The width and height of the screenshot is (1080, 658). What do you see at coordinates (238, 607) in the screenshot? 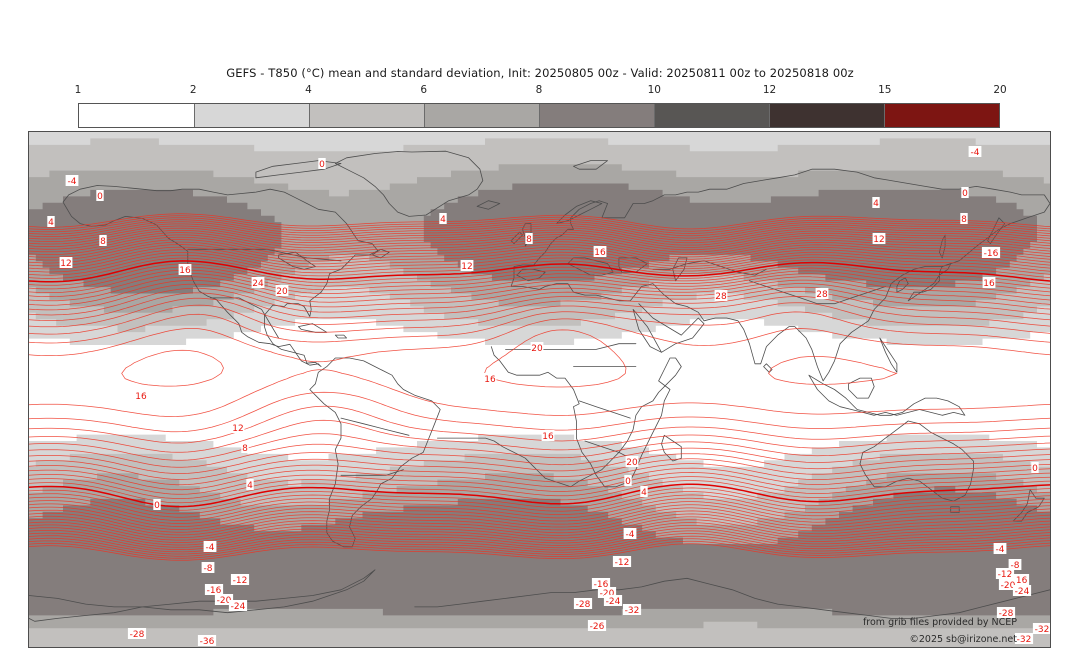
I see `contour-label: -24` at bounding box center [238, 607].